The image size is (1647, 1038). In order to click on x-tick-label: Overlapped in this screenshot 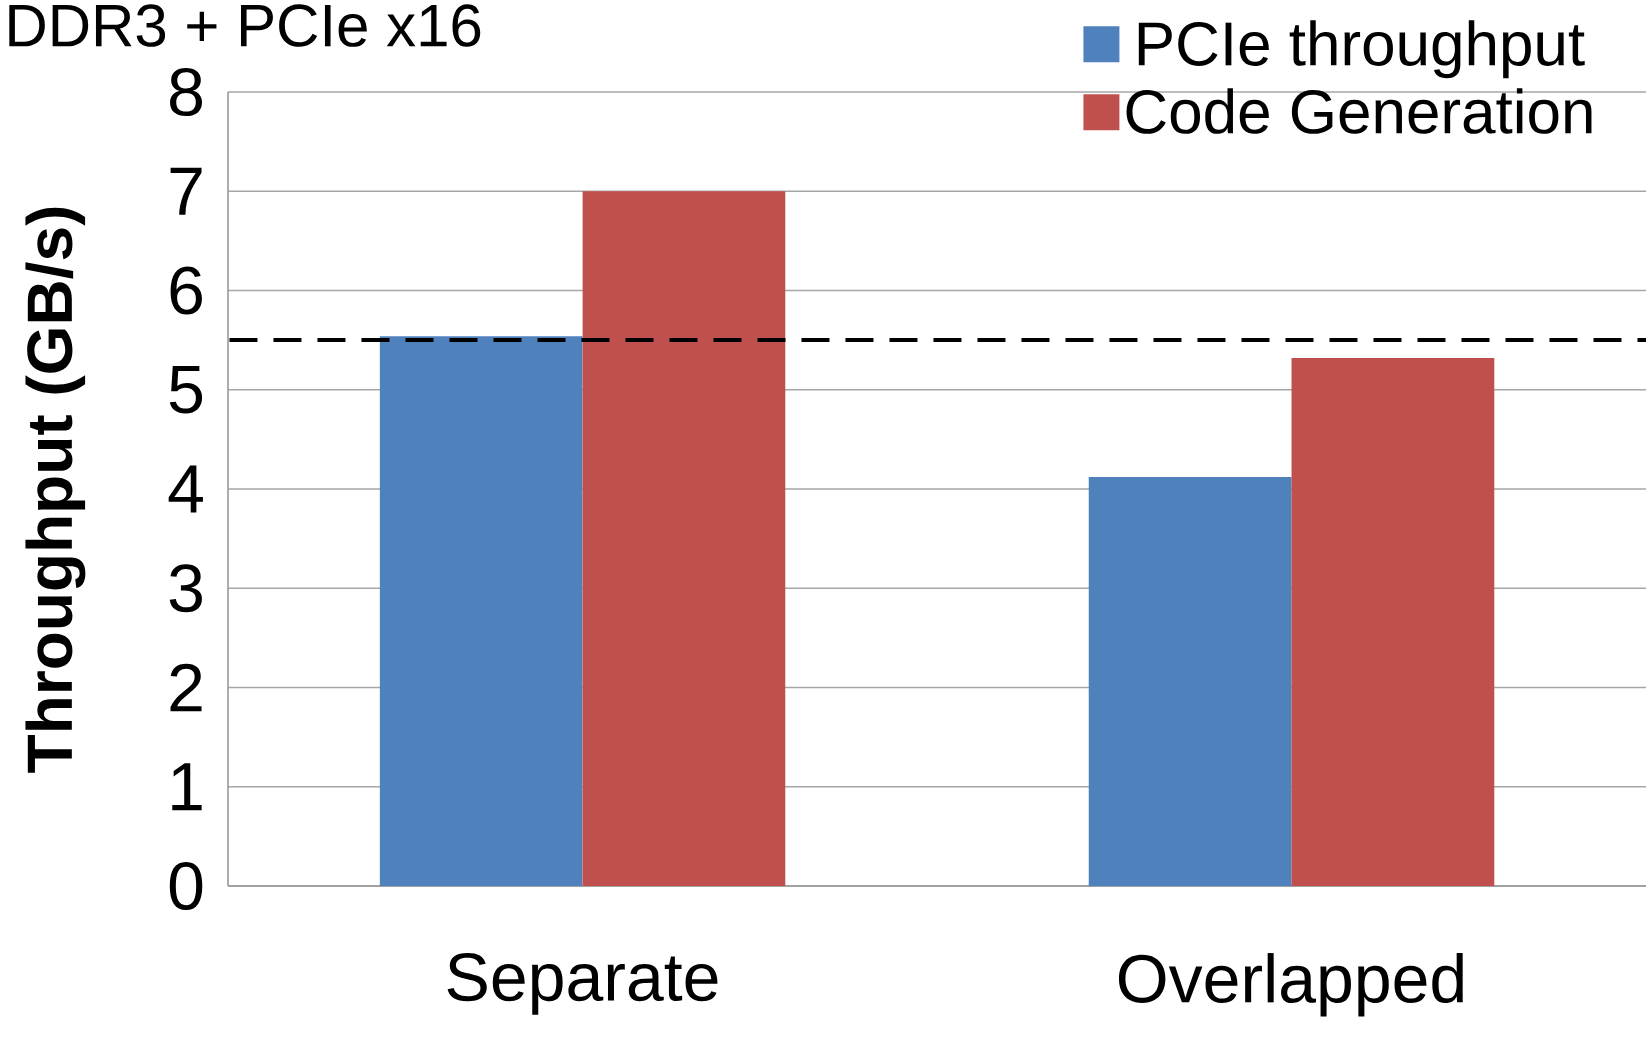, I will do `click(1290, 985)`.